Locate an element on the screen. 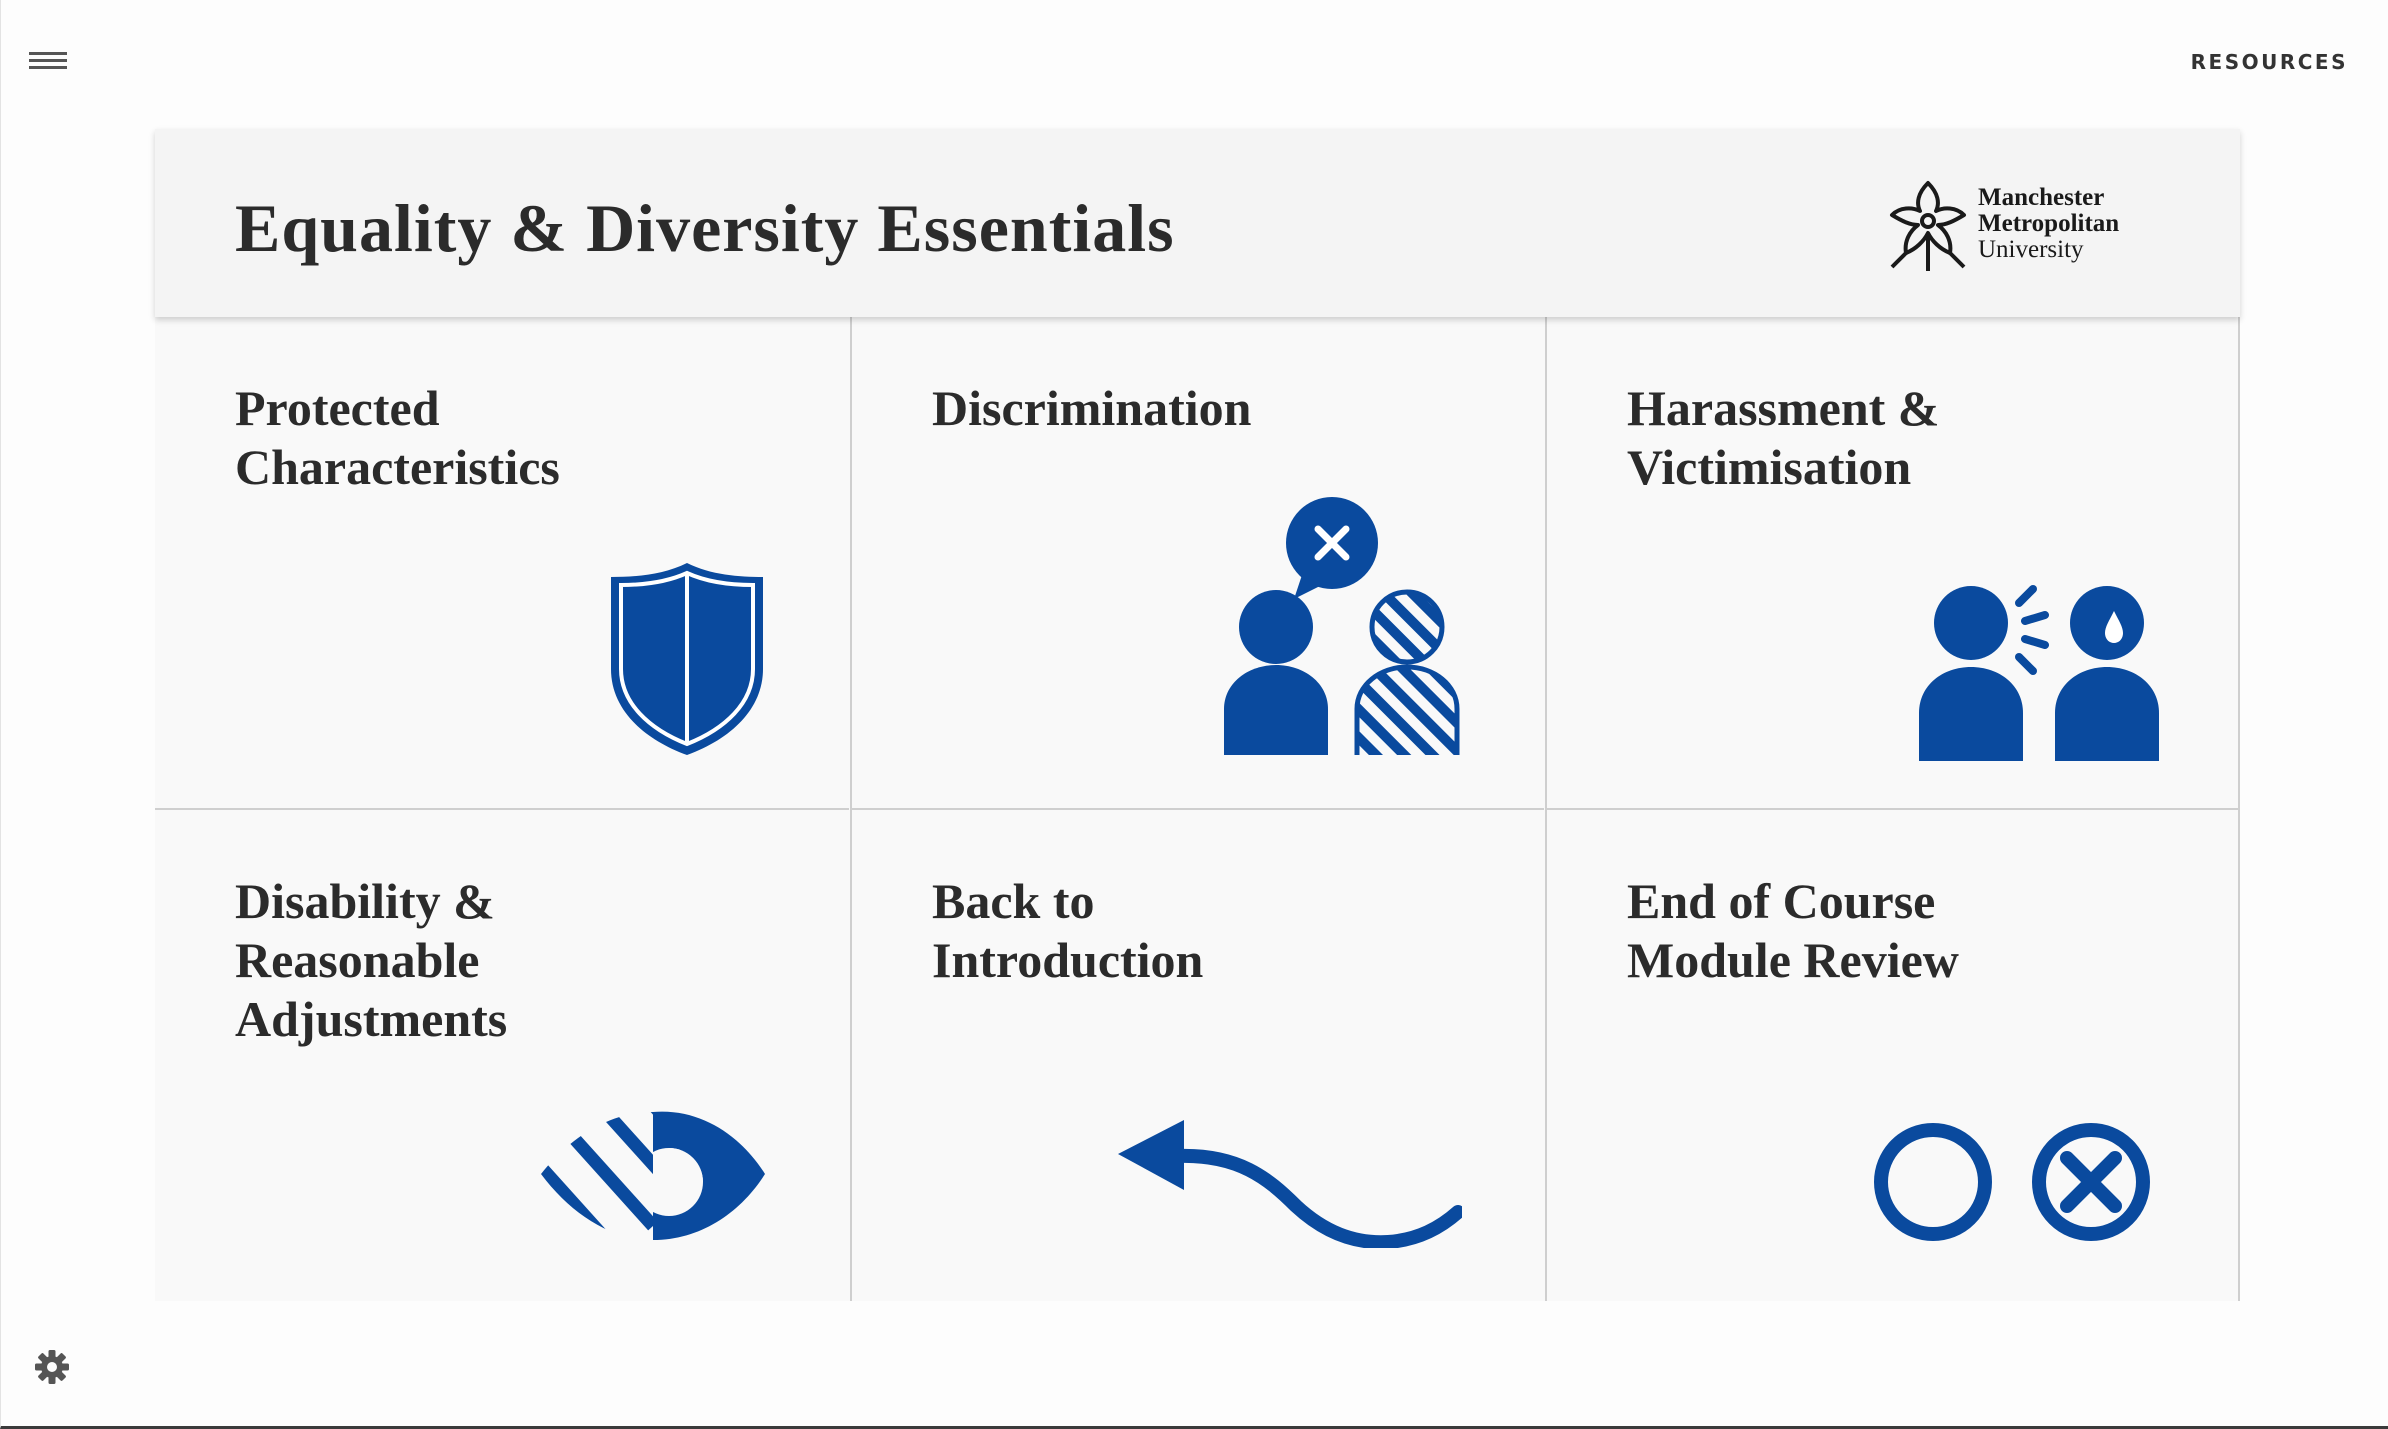 The width and height of the screenshot is (2388, 1429). tile-label: Back to Introduction is located at coordinates (1068, 930).